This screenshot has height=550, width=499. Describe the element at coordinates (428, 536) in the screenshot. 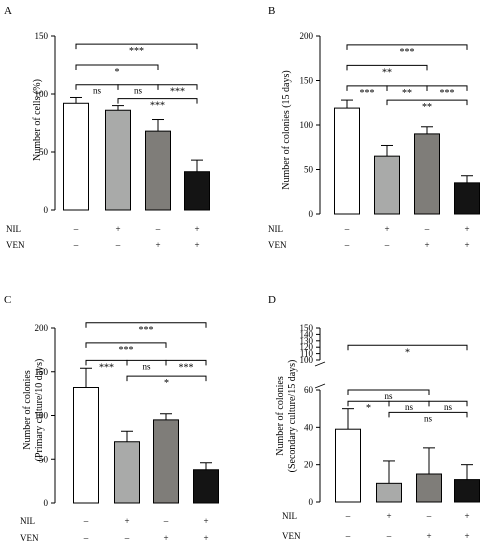

I see `panel-d-ven-marker: +` at that location.